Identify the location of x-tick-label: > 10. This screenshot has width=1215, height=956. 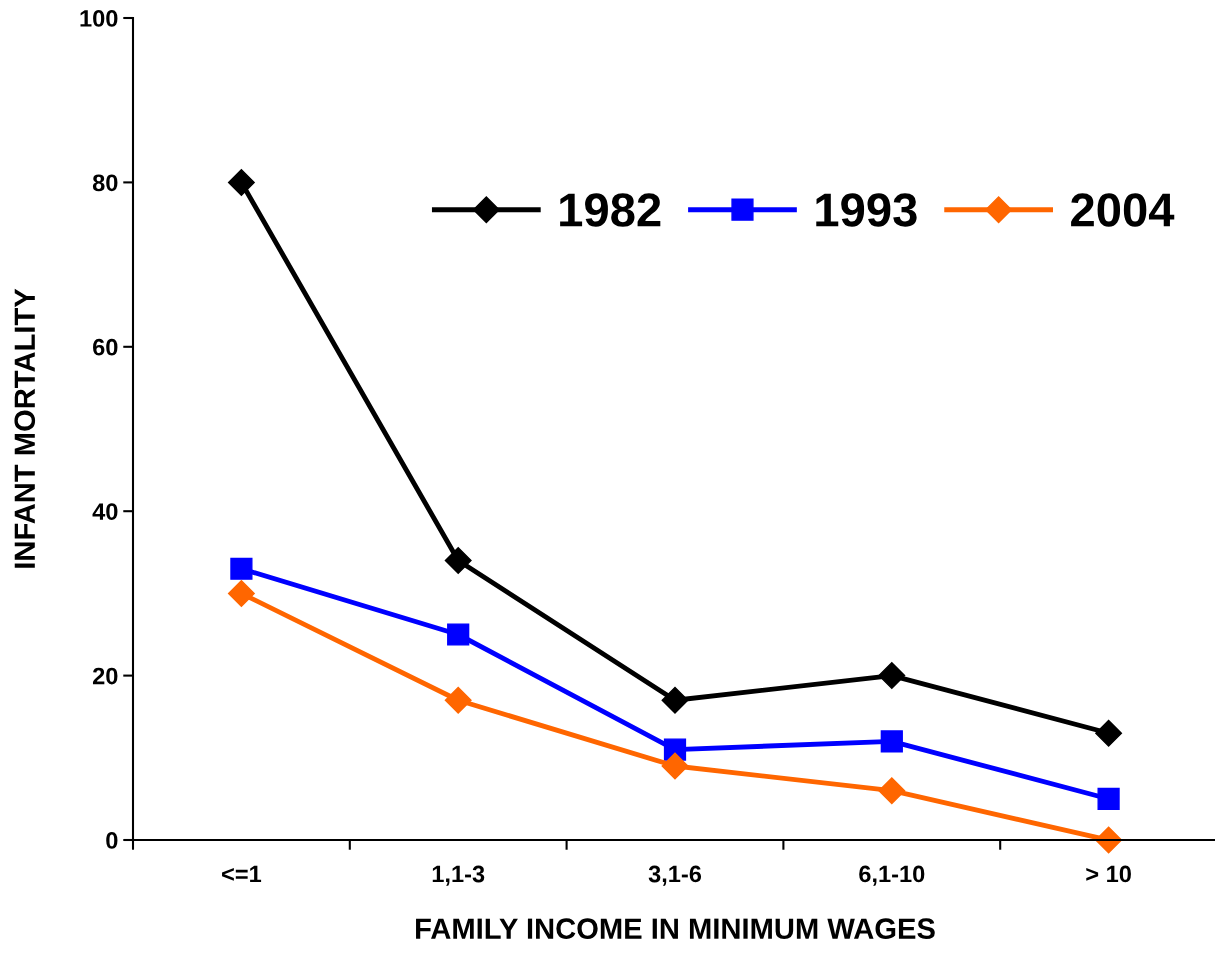
(1108, 874).